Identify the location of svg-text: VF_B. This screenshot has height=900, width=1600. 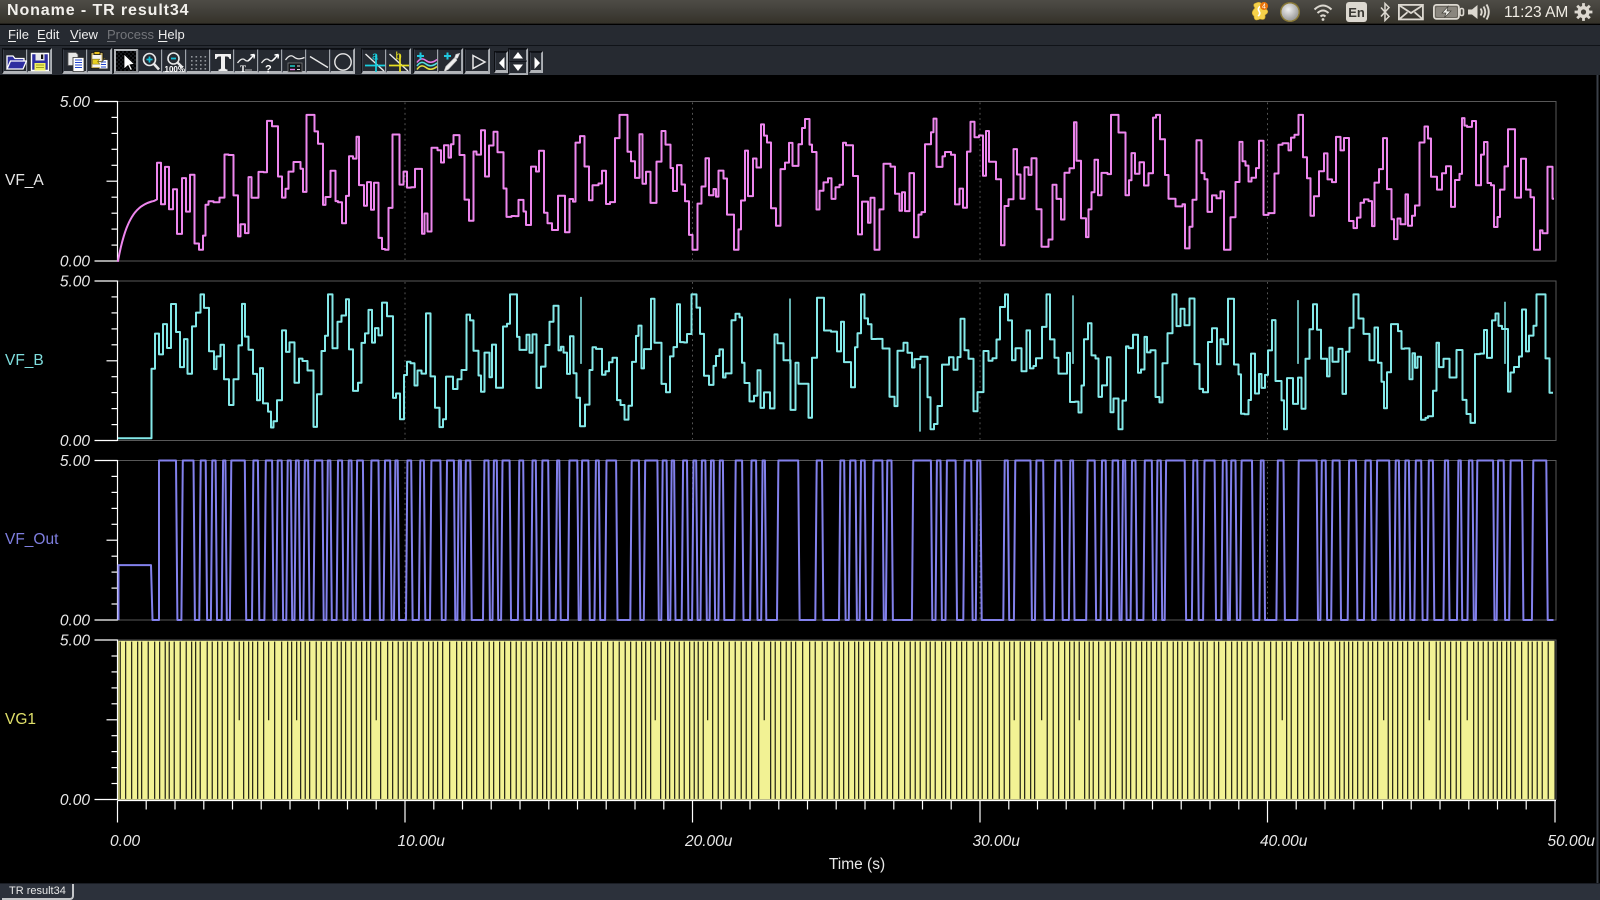
(24, 360).